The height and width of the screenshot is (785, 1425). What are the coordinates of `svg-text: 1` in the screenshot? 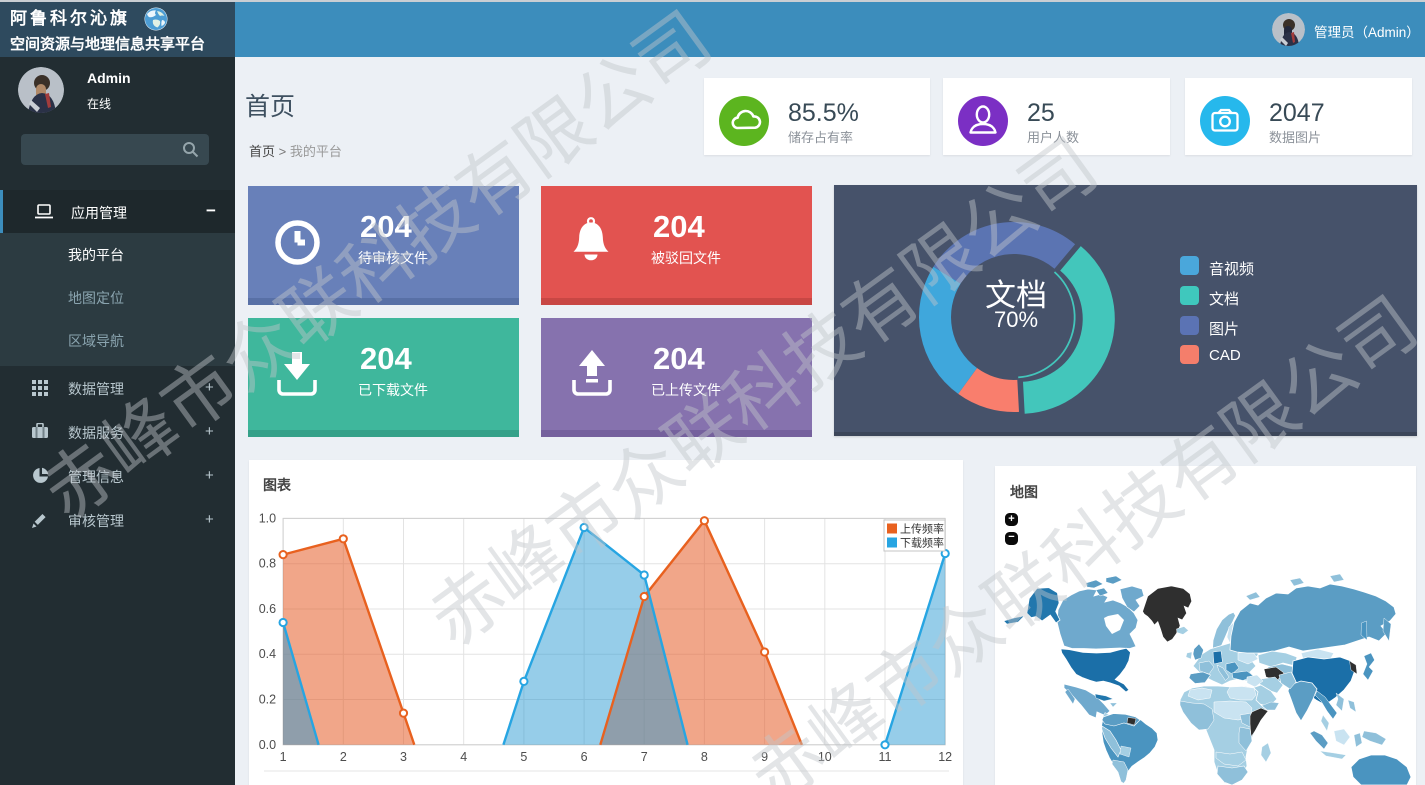 It's located at (283, 757).